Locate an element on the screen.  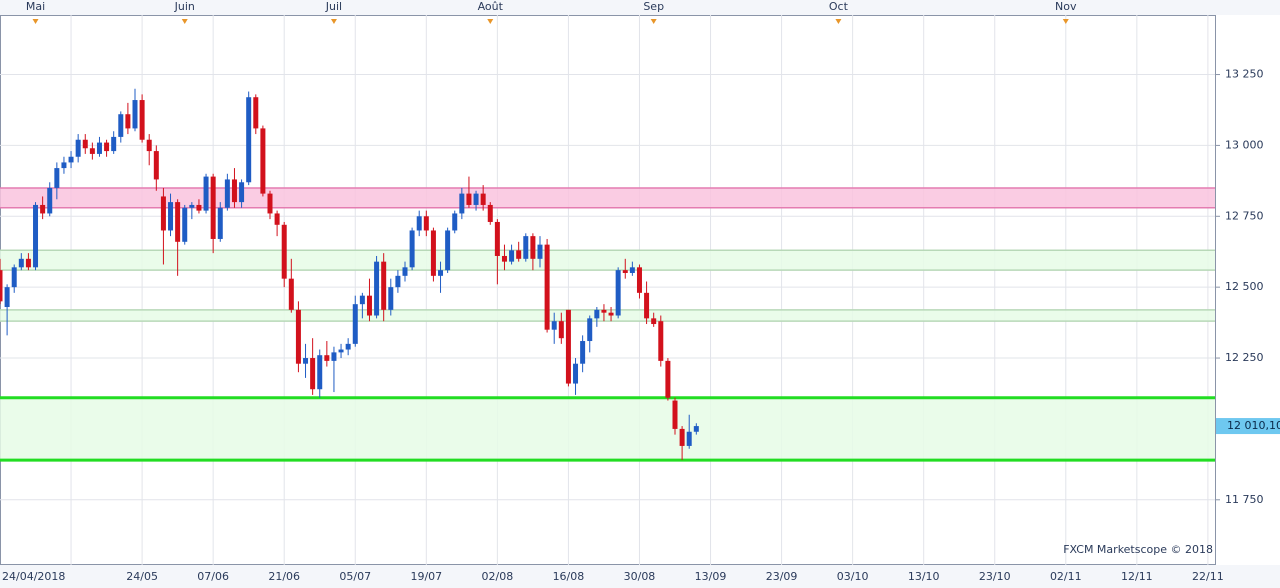
month-strip is located at coordinates (640, 7).